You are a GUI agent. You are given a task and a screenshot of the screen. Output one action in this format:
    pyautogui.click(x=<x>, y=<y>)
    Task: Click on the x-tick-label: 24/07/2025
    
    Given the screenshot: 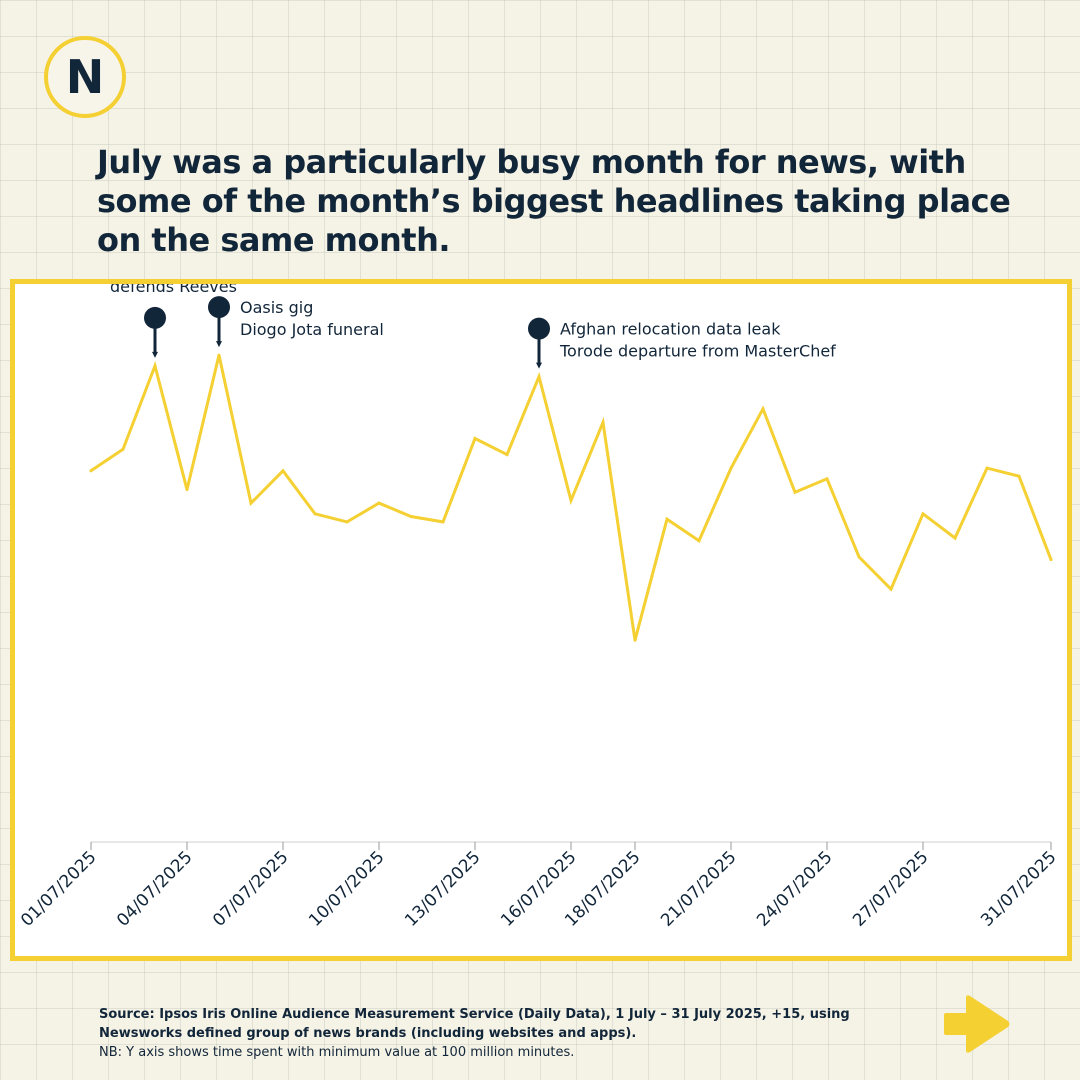 What is the action you would take?
    pyautogui.click(x=794, y=888)
    